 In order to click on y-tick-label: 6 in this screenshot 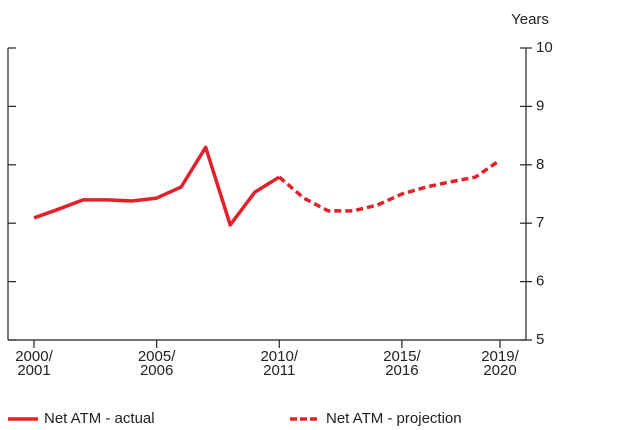, I will do `click(540, 281)`.